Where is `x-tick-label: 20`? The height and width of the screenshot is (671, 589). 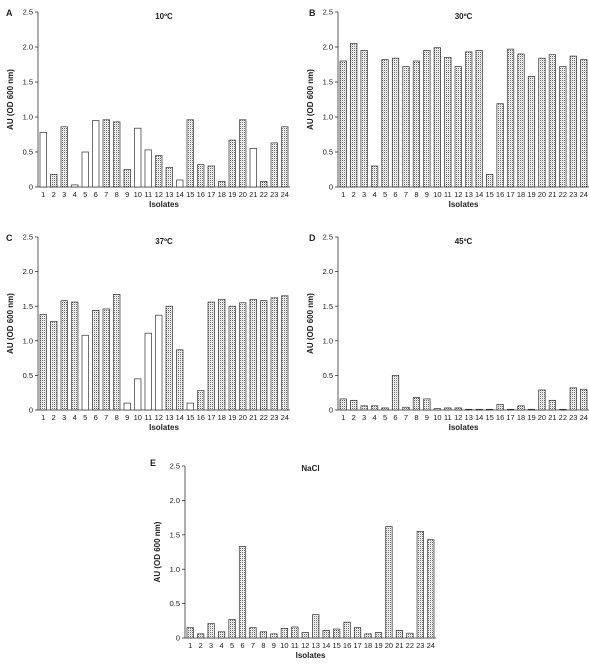
x-tick-label: 20 is located at coordinates (542, 417).